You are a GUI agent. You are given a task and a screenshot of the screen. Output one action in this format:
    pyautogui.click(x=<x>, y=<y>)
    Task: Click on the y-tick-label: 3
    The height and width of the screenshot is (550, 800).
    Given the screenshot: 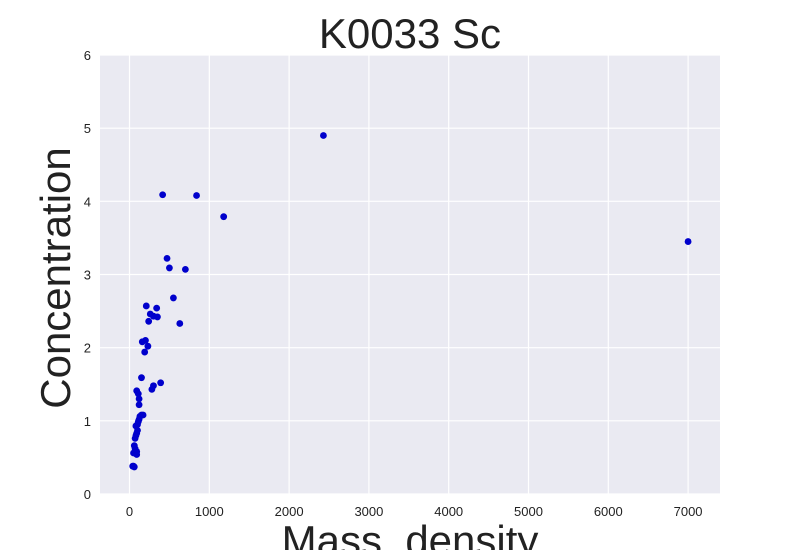 What is the action you would take?
    pyautogui.click(x=87, y=275)
    